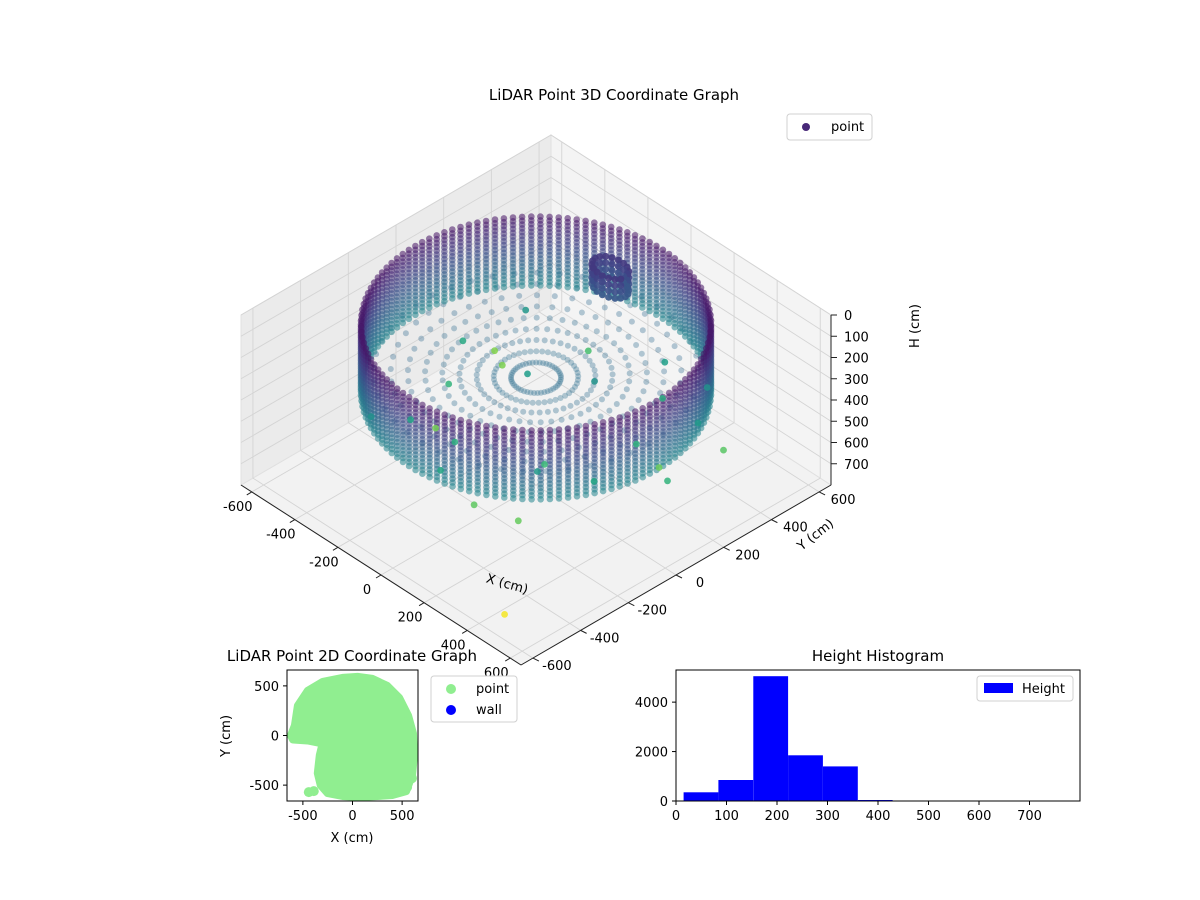 This screenshot has width=1200, height=900. Describe the element at coordinates (856, 444) in the screenshot. I see `chart-3d-z-tick-label: 600` at that location.